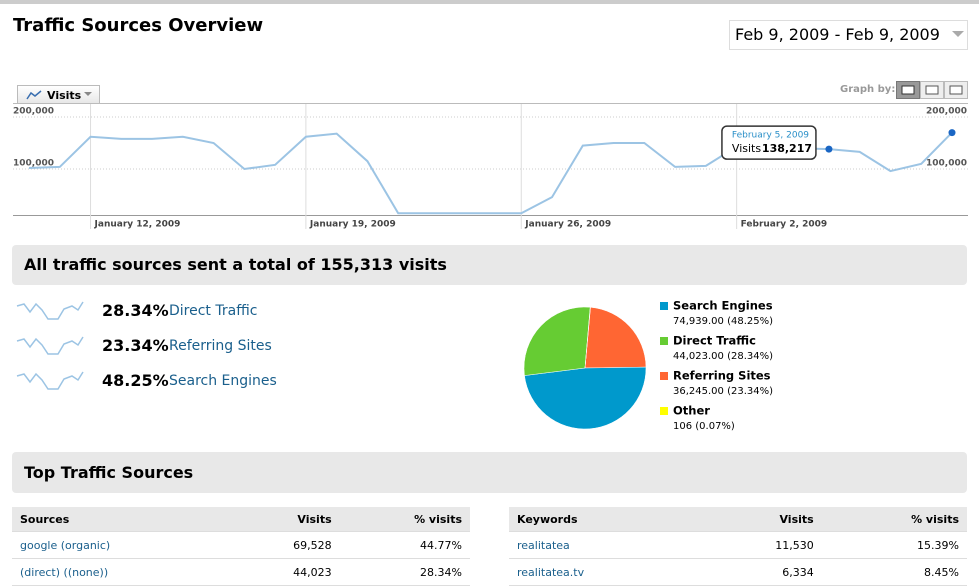 The image size is (979, 586). I want to click on line-icon, so click(34, 95).